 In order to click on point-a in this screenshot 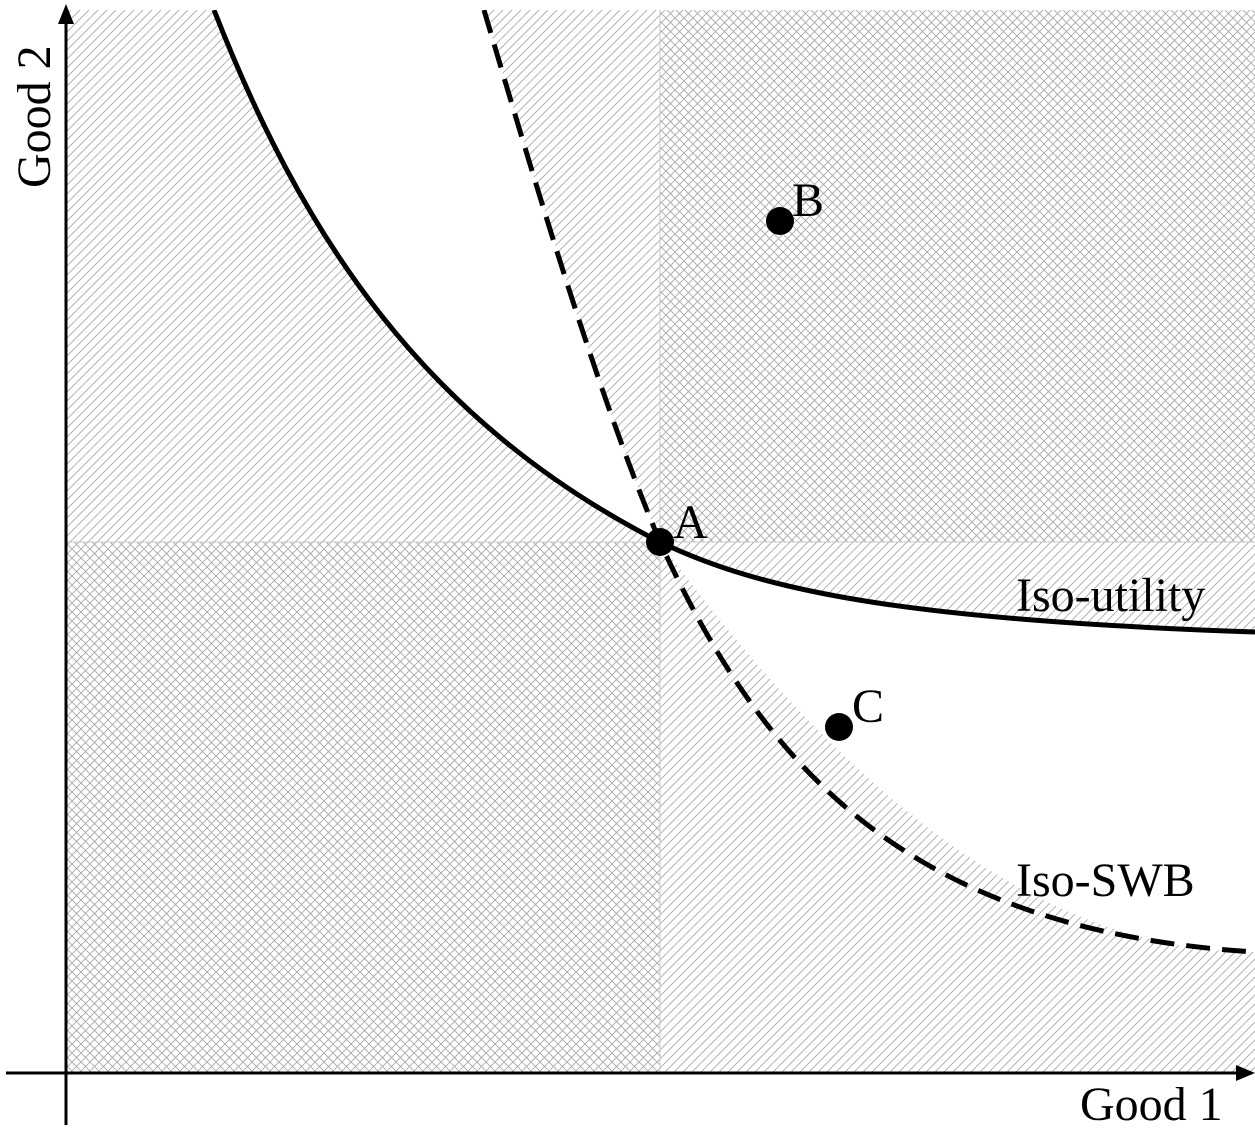, I will do `click(660, 542)`.